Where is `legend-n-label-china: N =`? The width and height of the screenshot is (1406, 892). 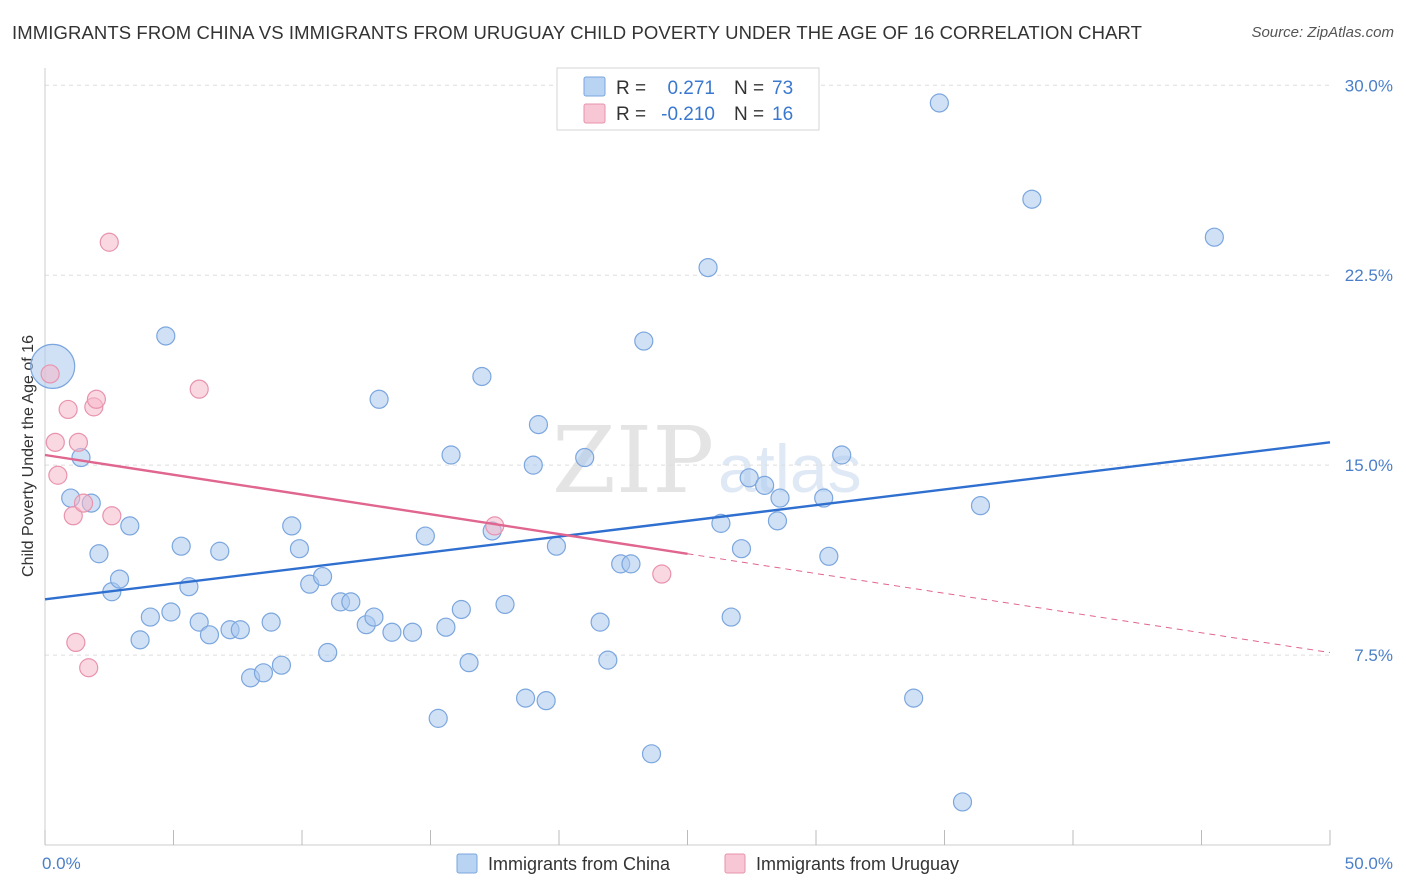 legend-n-label-china: N = is located at coordinates (749, 88).